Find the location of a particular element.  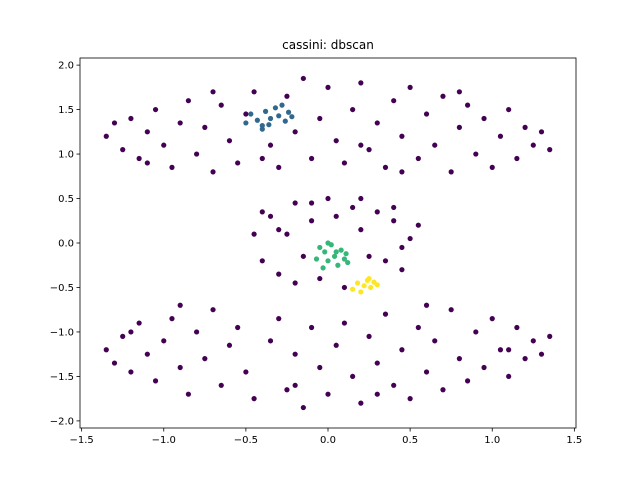

x-tick-label: −1.5 is located at coordinates (81, 440).